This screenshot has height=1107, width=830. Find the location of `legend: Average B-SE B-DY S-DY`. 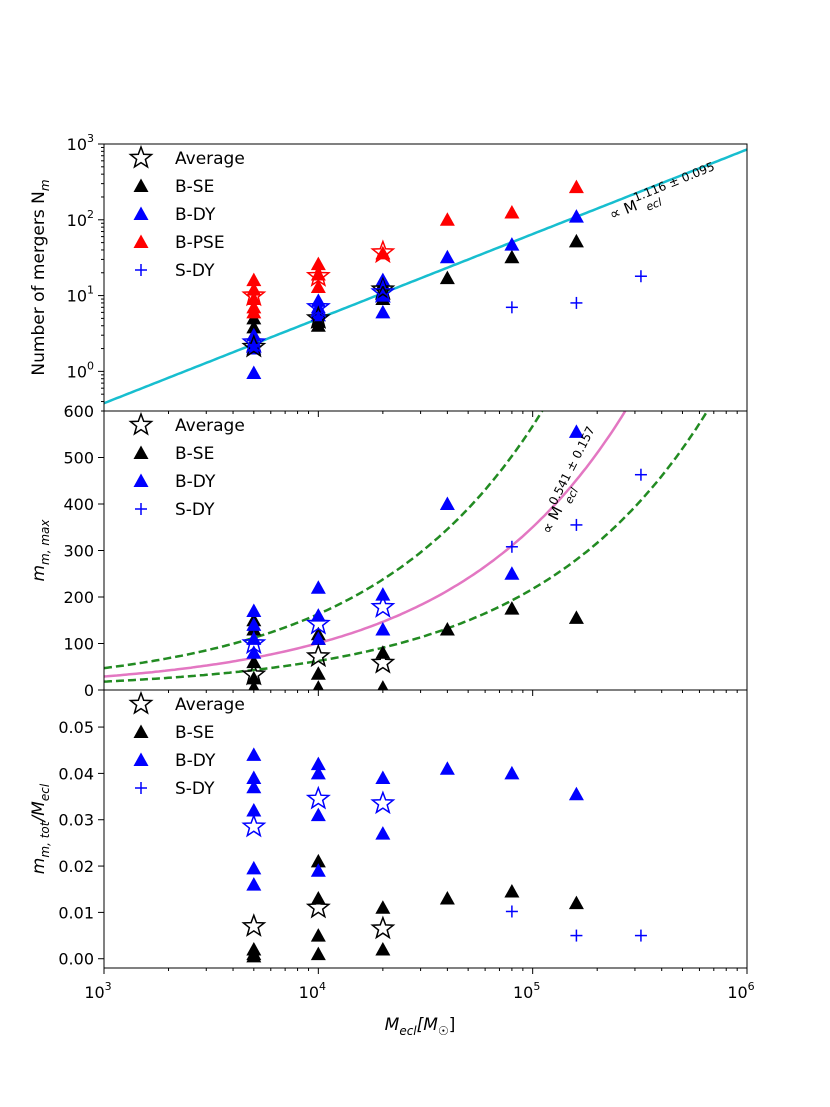

legend: Average B-SE B-DY S-DY is located at coordinates (186, 744).